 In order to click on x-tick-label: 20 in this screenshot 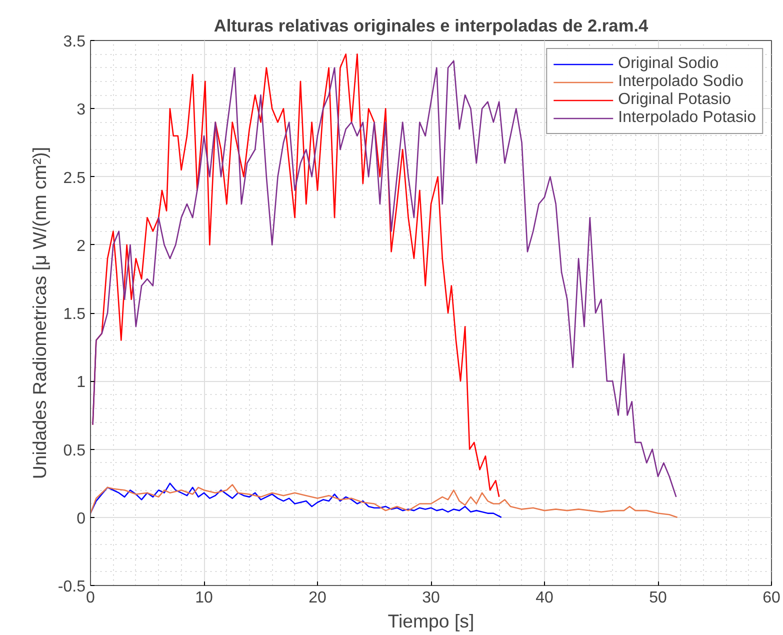, I will do `click(317, 598)`.